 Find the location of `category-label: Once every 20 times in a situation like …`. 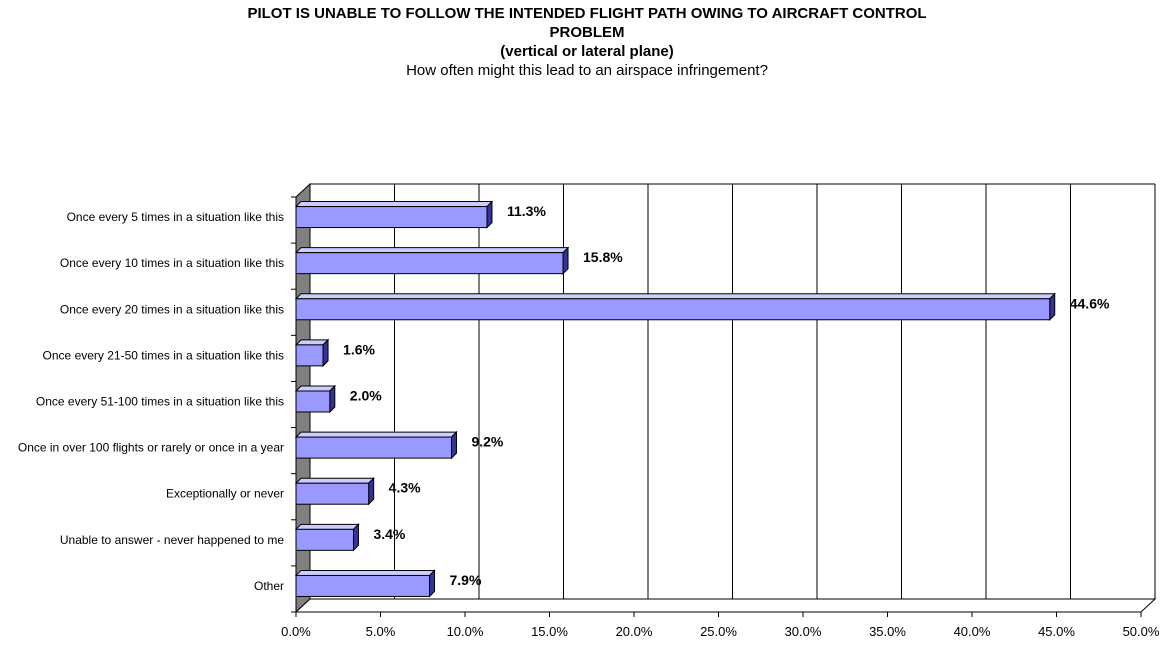

category-label: Once every 20 times in a situation like … is located at coordinates (172, 309).